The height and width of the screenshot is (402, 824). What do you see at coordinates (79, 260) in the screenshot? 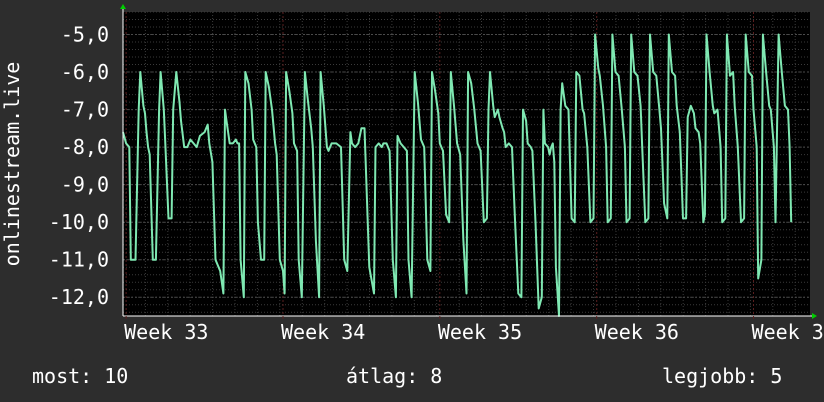
I see `y-tick-label: -11,0` at bounding box center [79, 260].